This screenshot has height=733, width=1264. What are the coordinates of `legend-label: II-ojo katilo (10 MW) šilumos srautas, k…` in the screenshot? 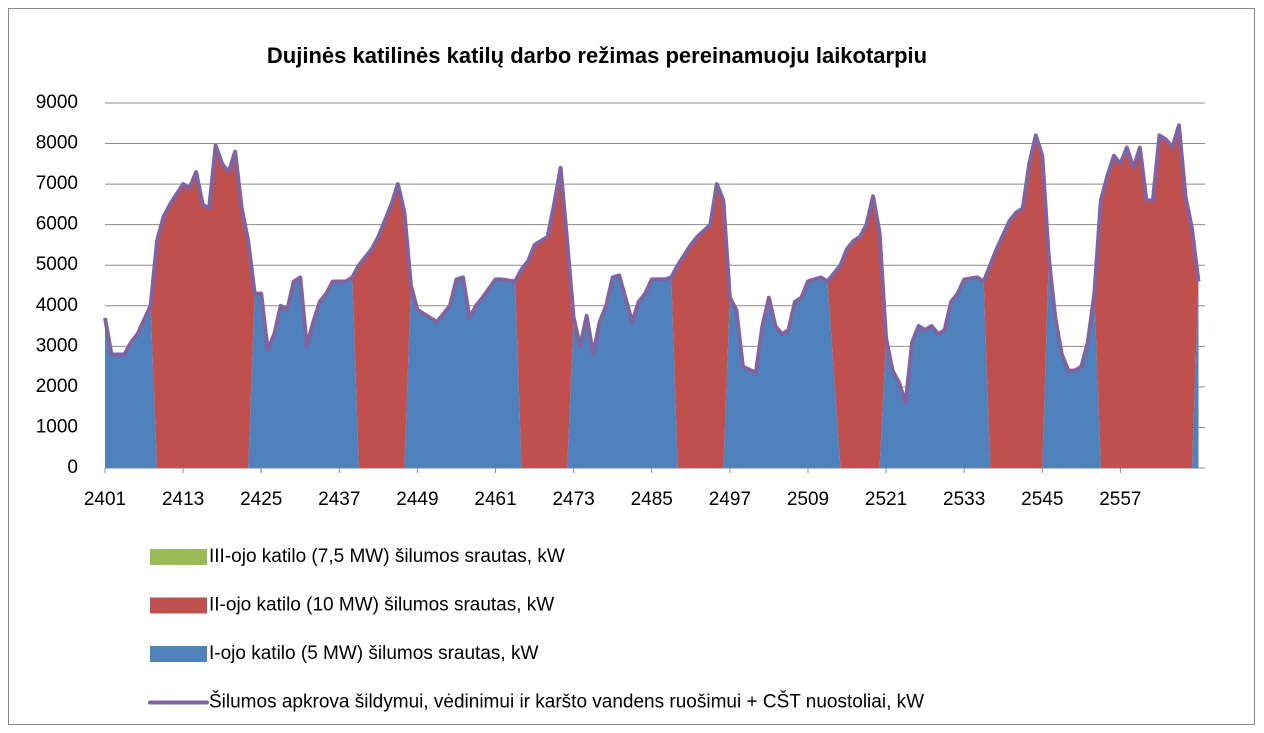 It's located at (381, 605).